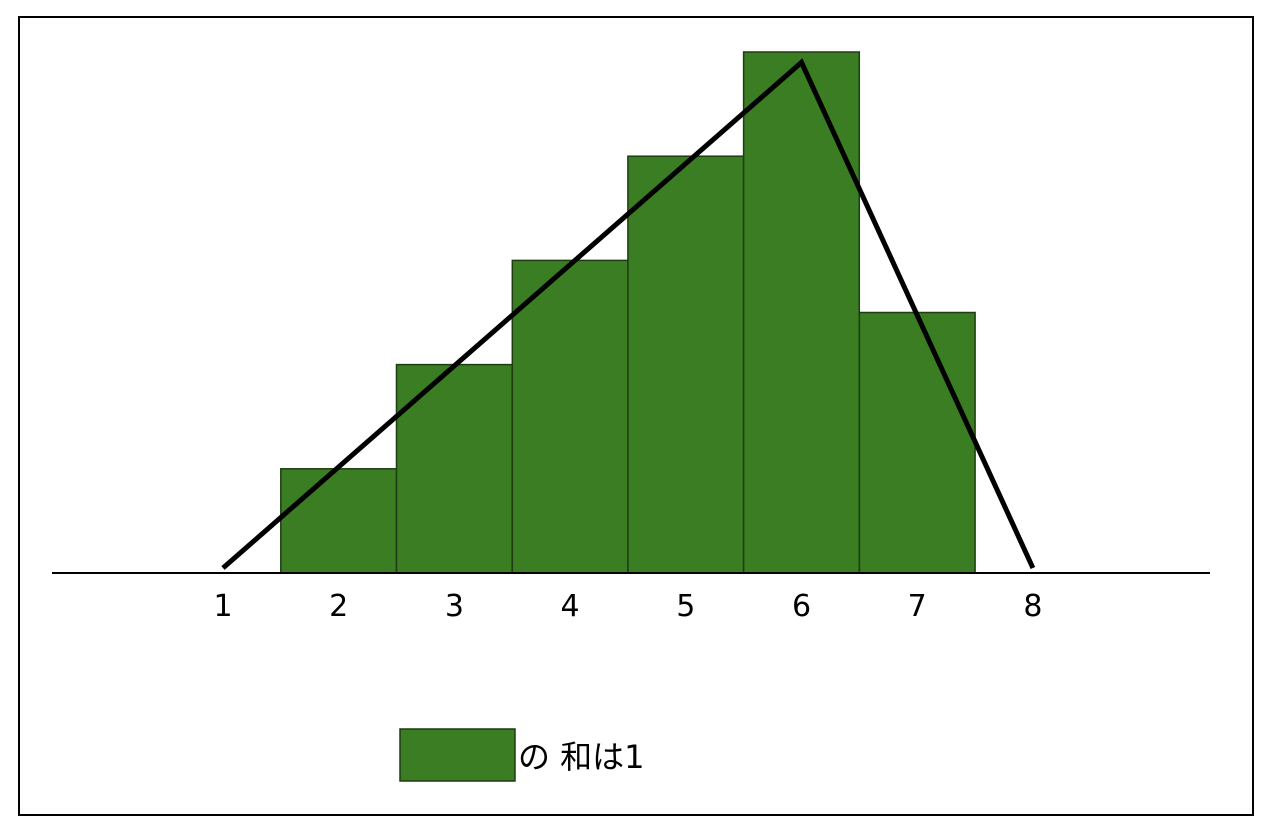 The image size is (1272, 836). I want to click on legend: の 和は1, so click(522, 755).